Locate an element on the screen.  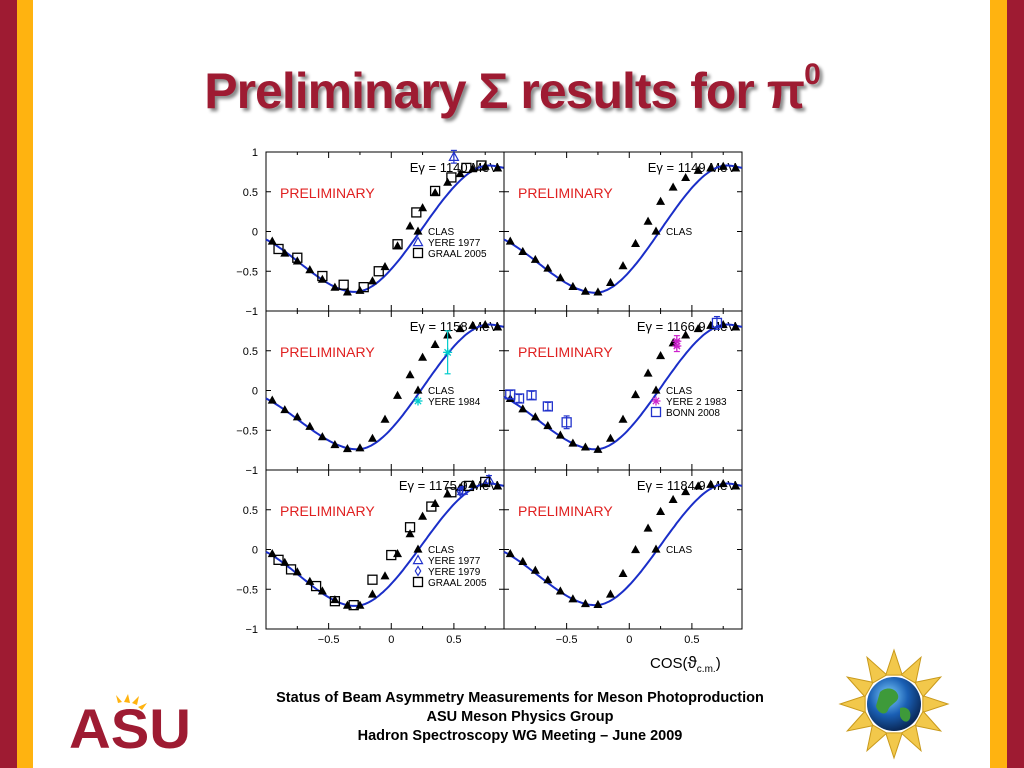
left-gold-bar is located at coordinates (25, 384).